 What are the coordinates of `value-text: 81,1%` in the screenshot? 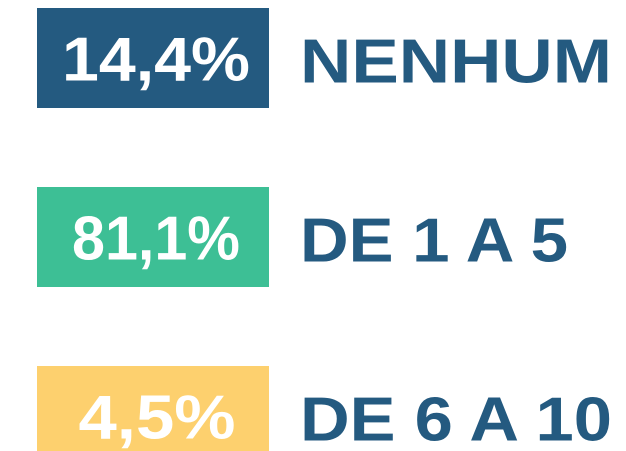 It's located at (156, 239).